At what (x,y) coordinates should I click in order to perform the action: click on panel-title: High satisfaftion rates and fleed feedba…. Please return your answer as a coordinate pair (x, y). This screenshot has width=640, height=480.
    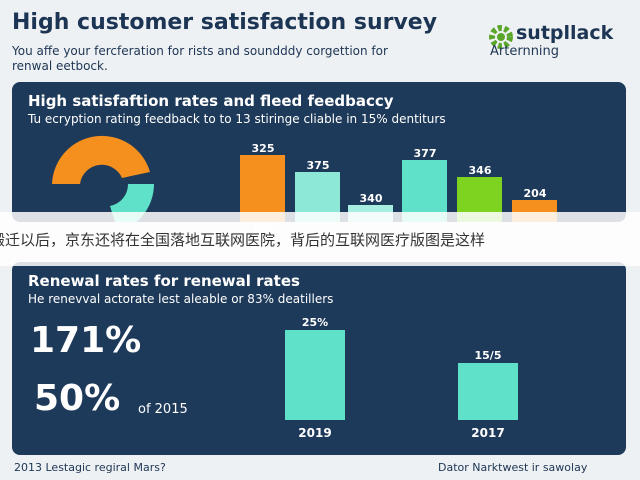
    Looking at the image, I should click on (211, 101).